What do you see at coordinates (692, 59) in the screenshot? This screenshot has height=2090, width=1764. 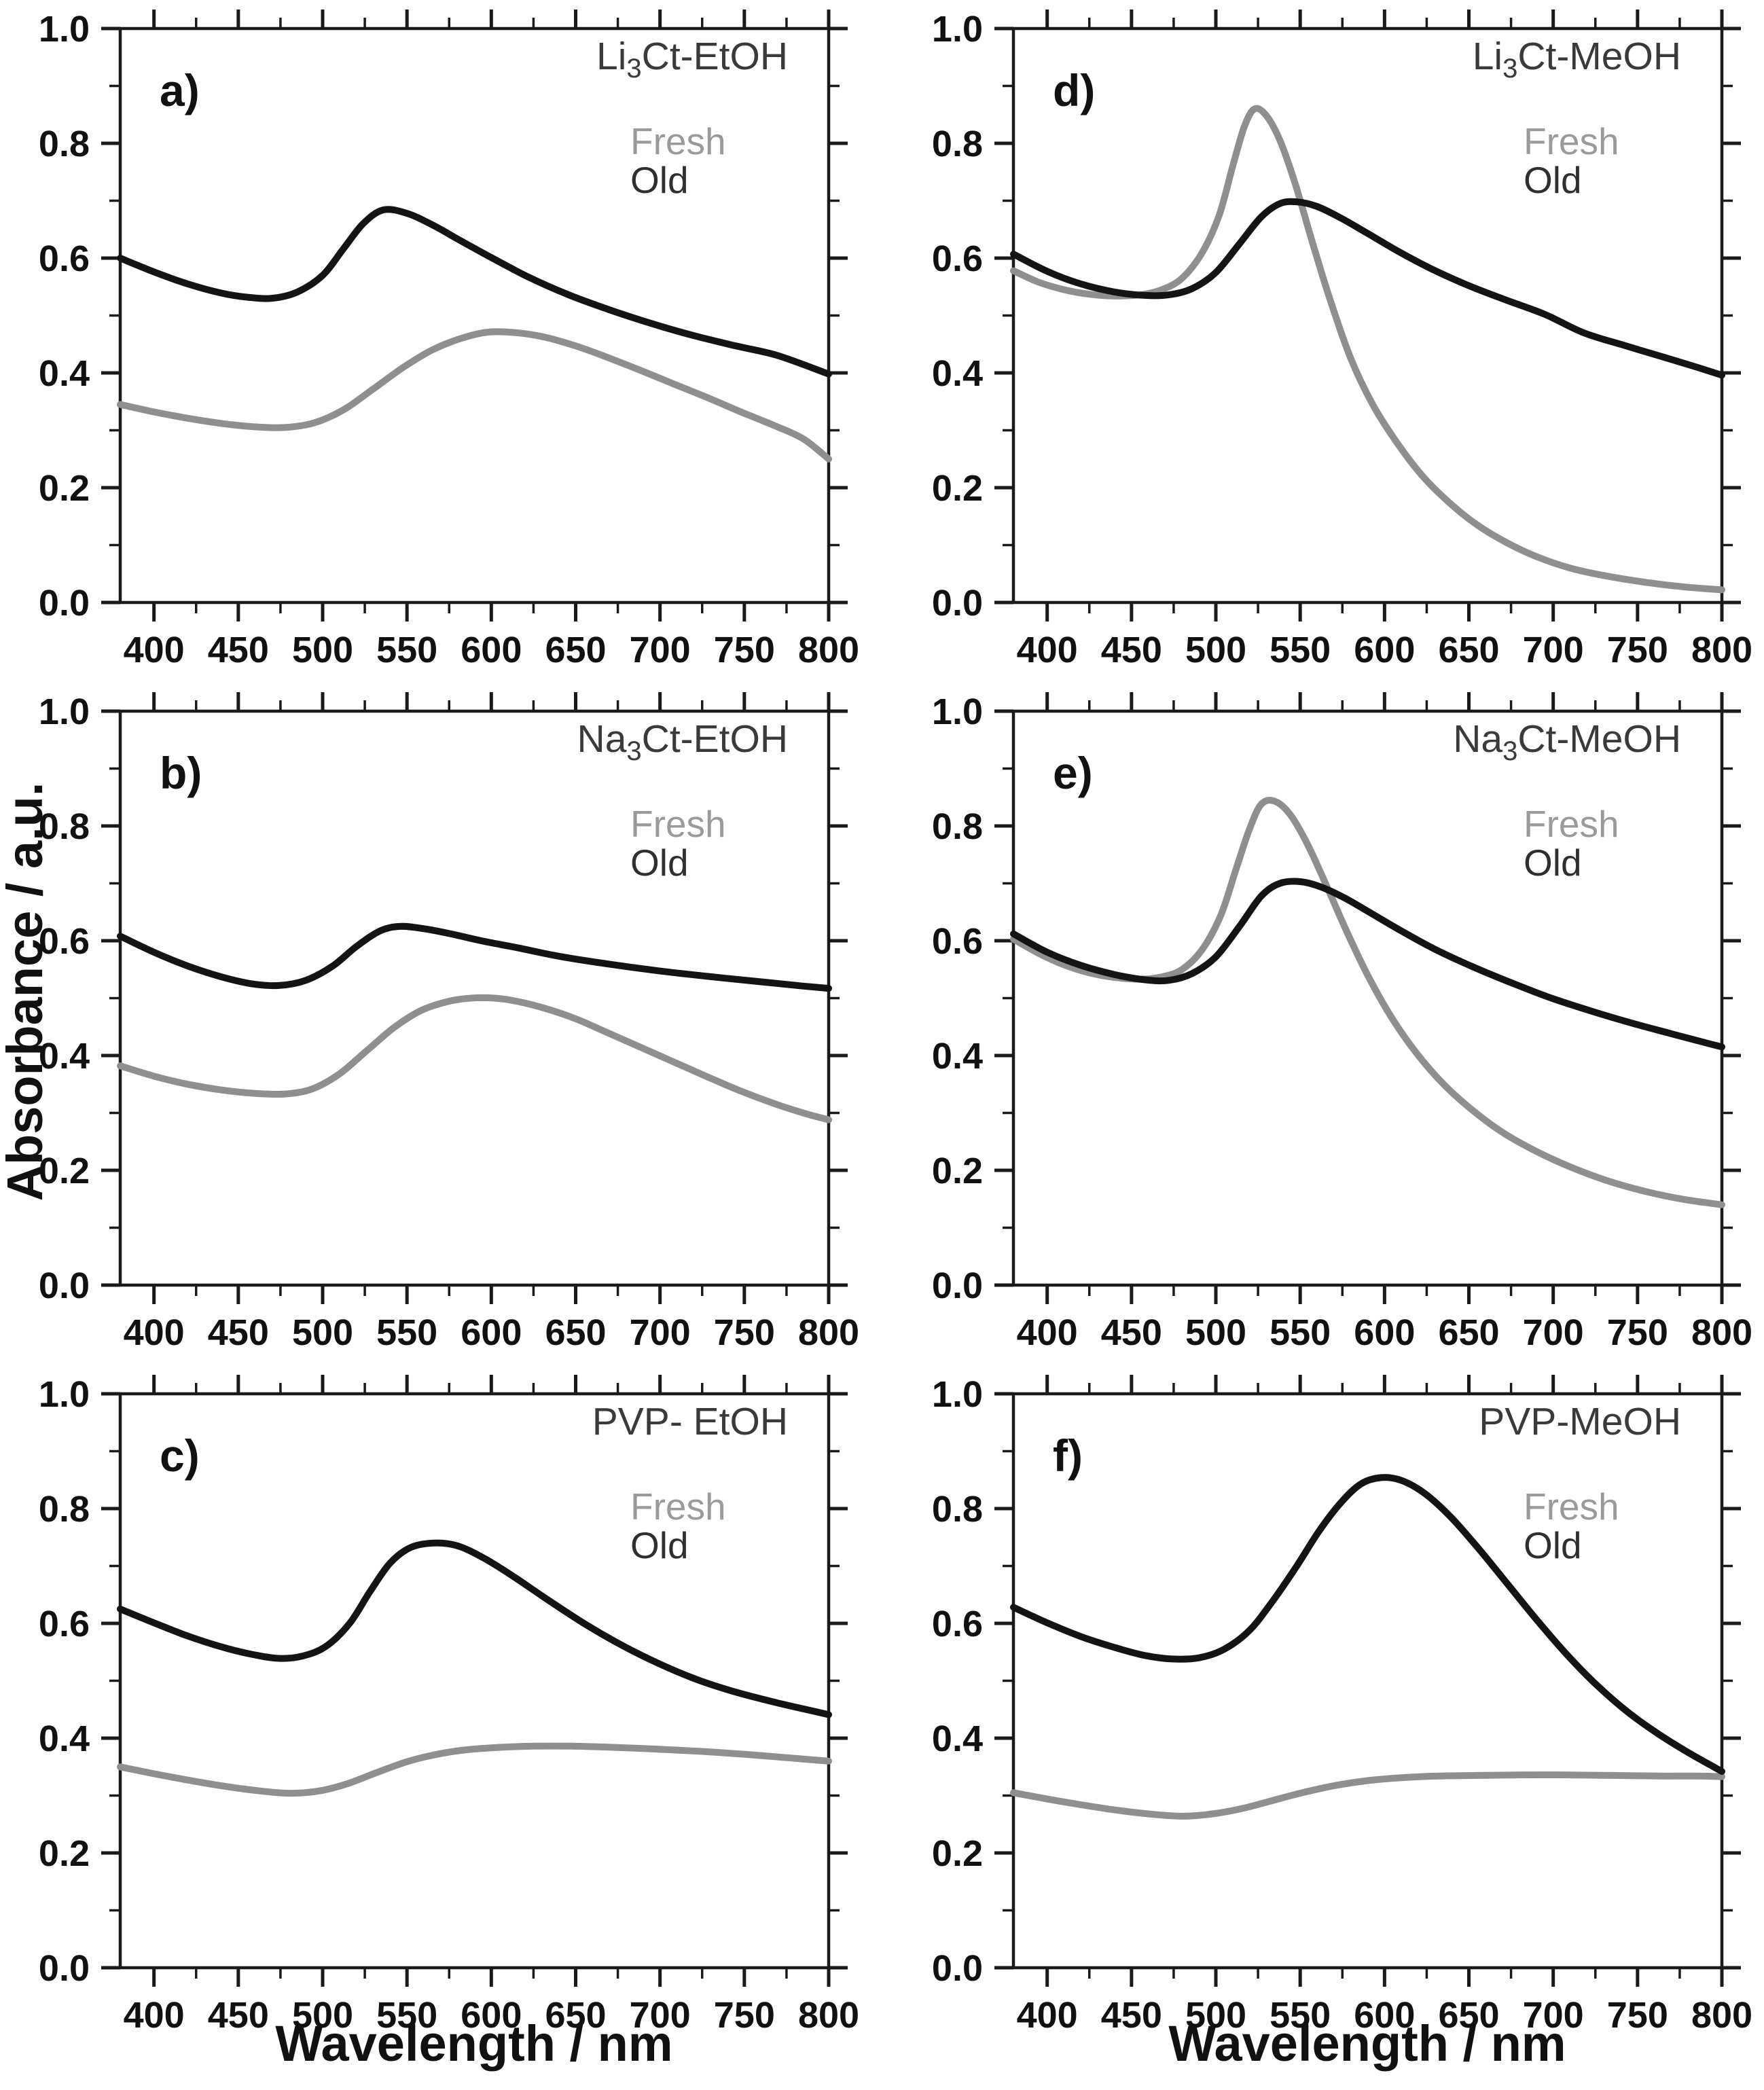 I see `panel-title: Li3Ct-EtOH` at bounding box center [692, 59].